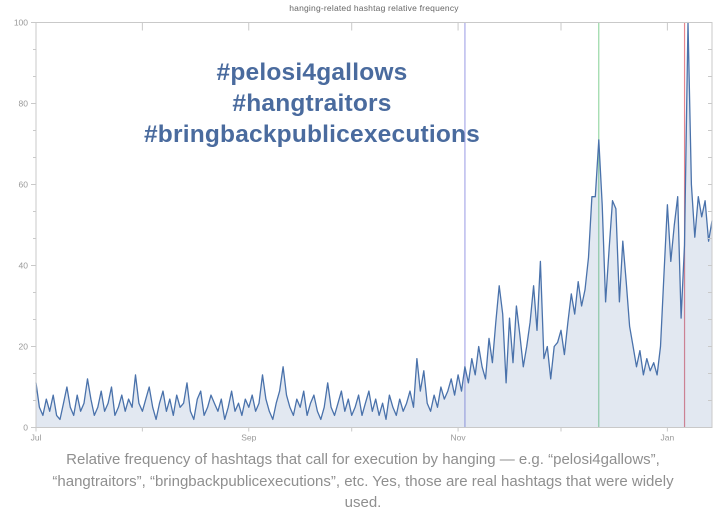  What do you see at coordinates (24, 347) in the screenshot?
I see `svg-text: 20` at bounding box center [24, 347].